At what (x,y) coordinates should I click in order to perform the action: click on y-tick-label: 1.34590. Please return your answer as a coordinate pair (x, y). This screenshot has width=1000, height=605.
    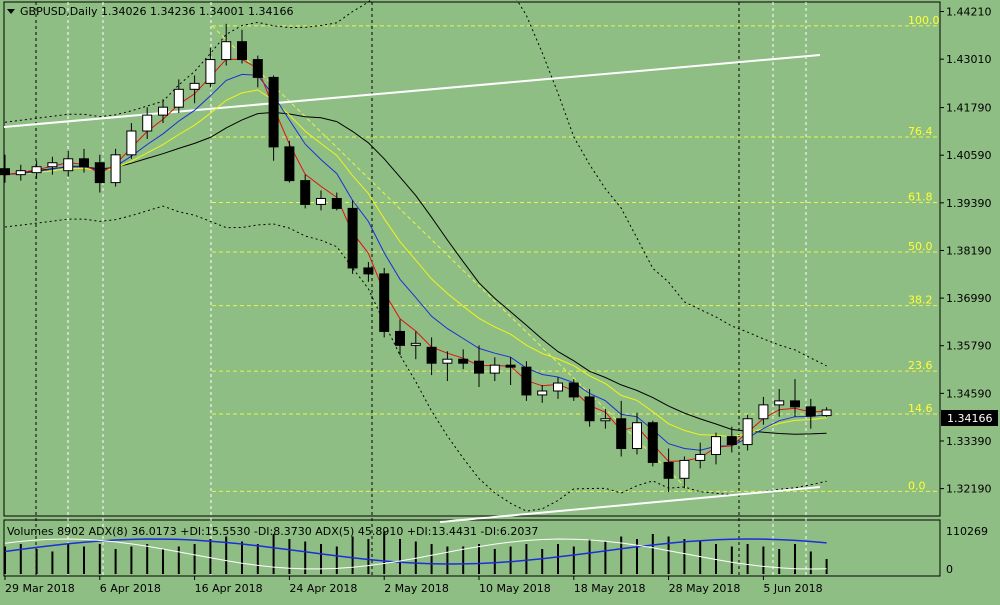
    Looking at the image, I should click on (969, 393).